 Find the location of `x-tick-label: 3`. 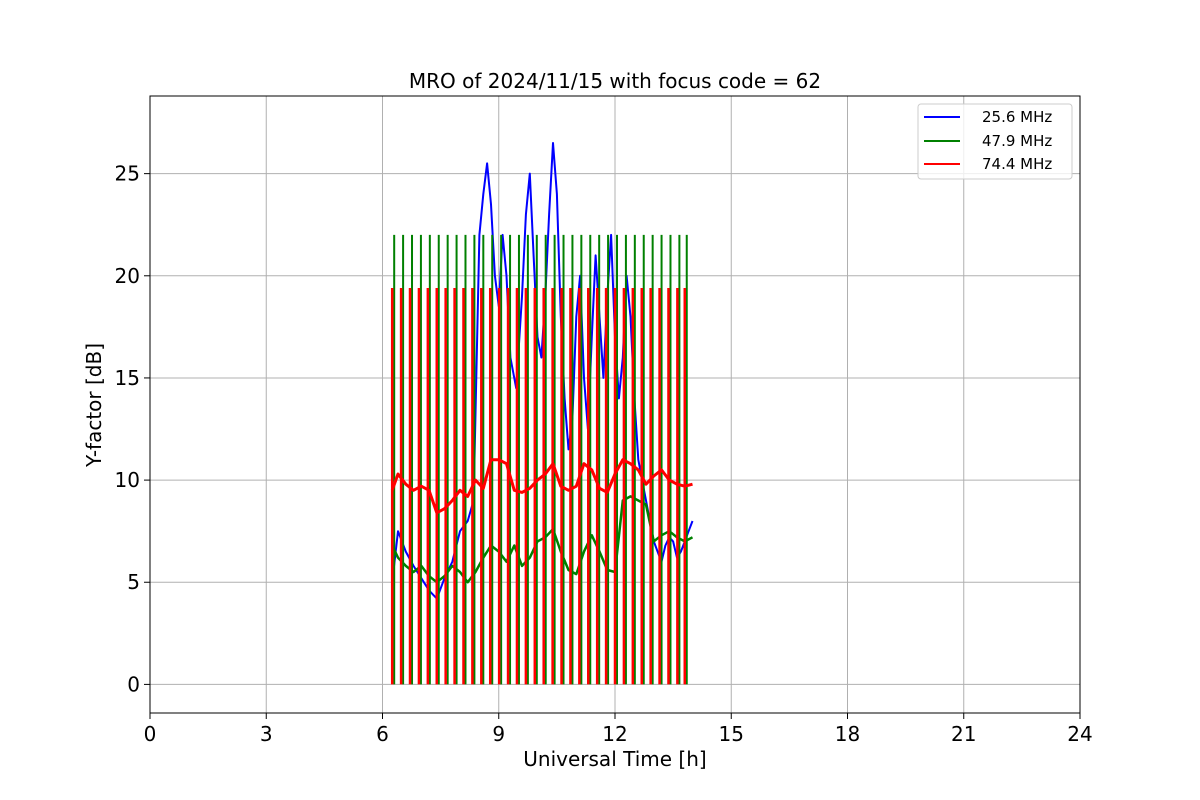

x-tick-label: 3 is located at coordinates (266, 734).